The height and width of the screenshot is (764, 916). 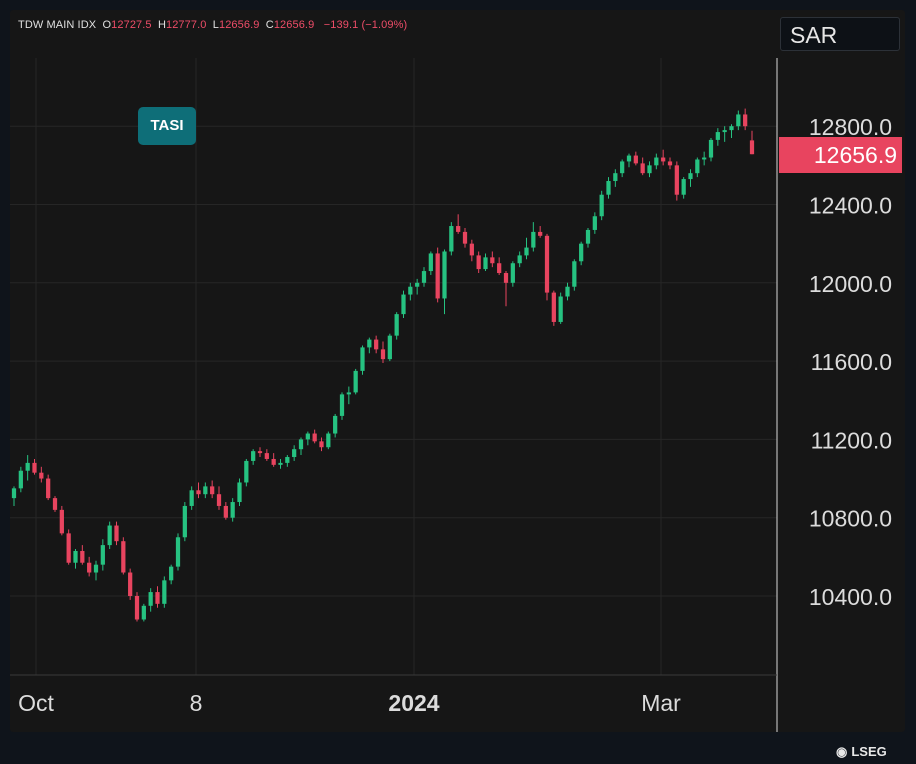 What do you see at coordinates (850, 597) in the screenshot?
I see `price-tick-label: 10400.0` at bounding box center [850, 597].